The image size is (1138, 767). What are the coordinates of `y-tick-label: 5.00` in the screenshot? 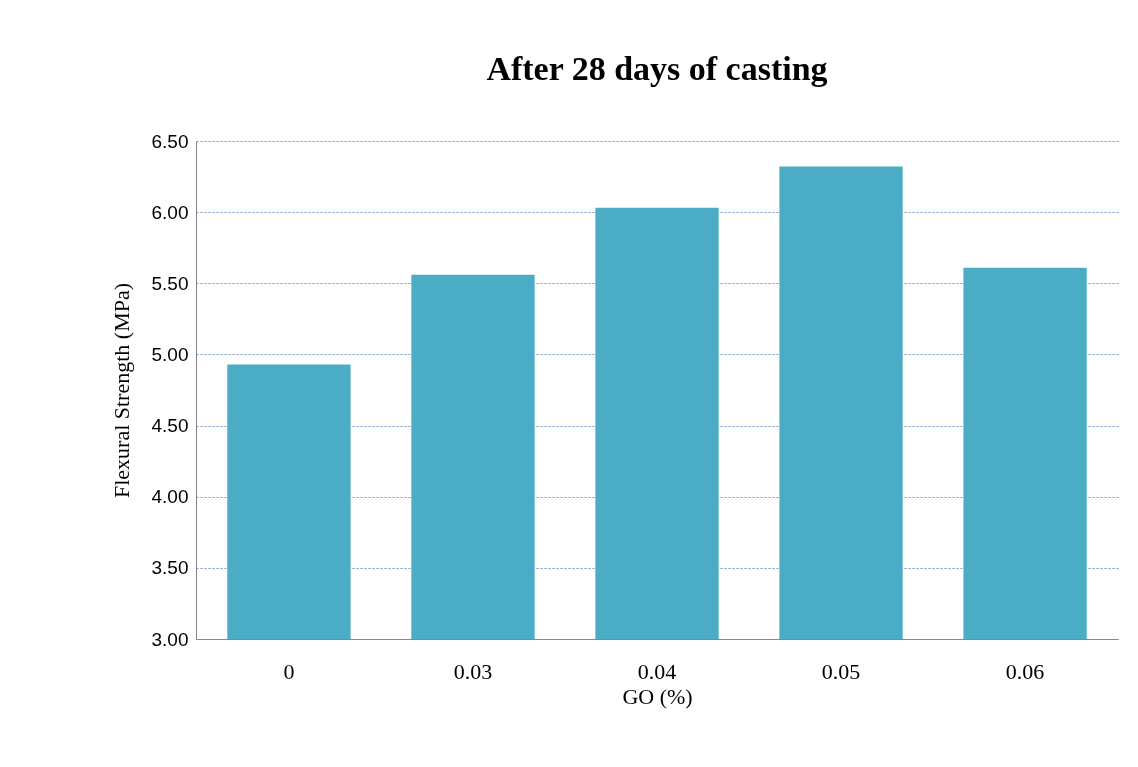 It's located at (170, 354).